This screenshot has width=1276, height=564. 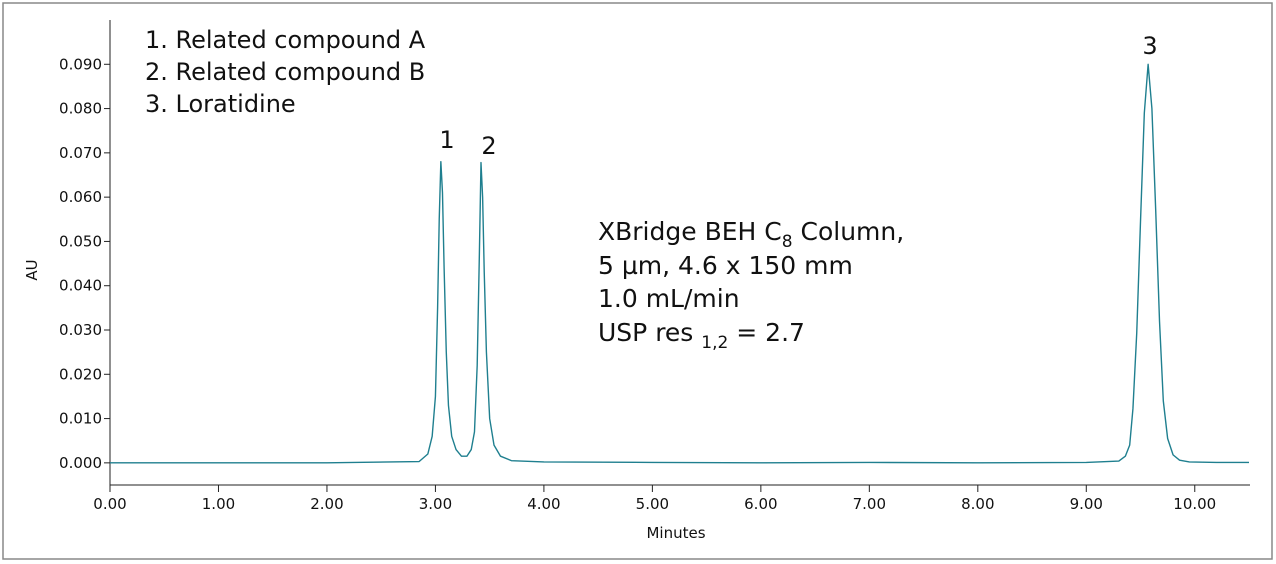 I want to click on x-tick-label: 10.00, so click(x=1194, y=504).